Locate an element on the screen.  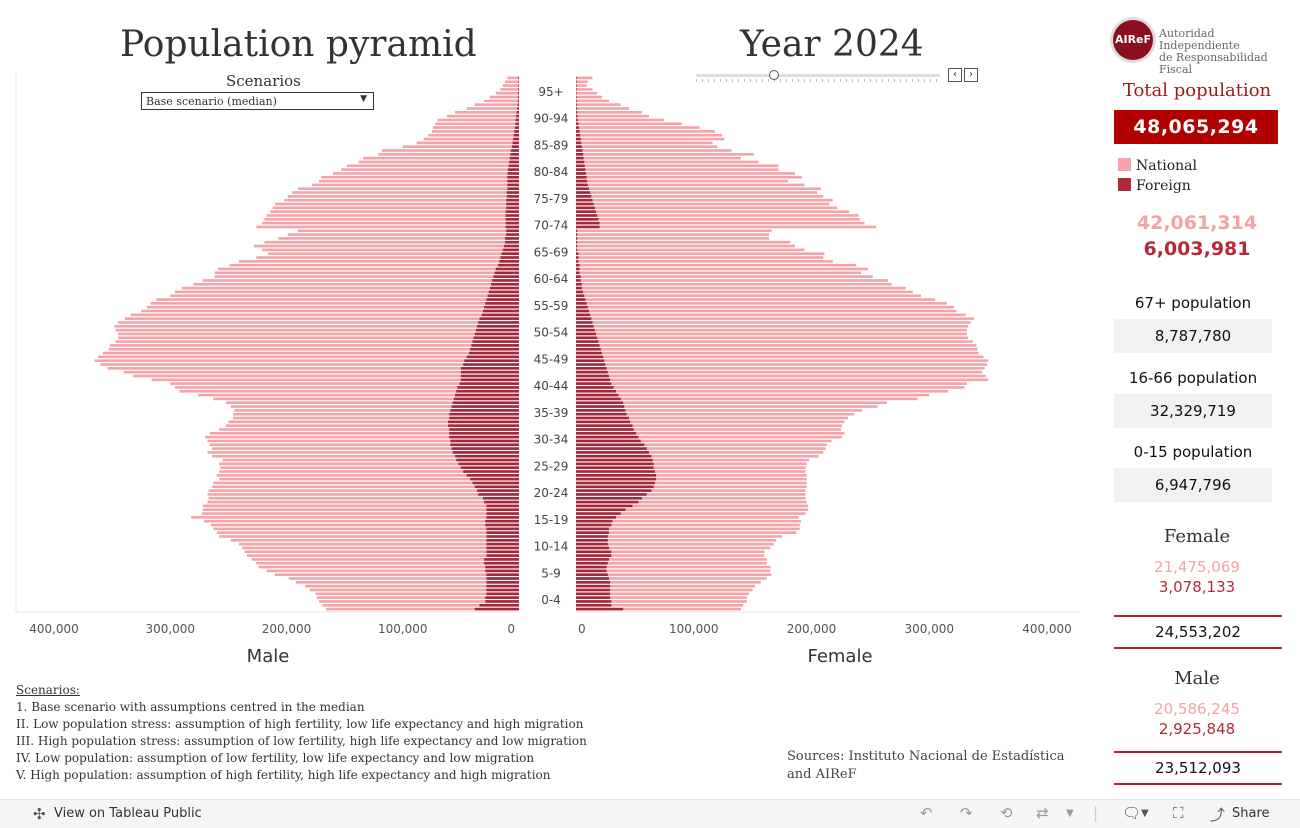
refresh-icon: ⇄ is located at coordinates (1042, 813).